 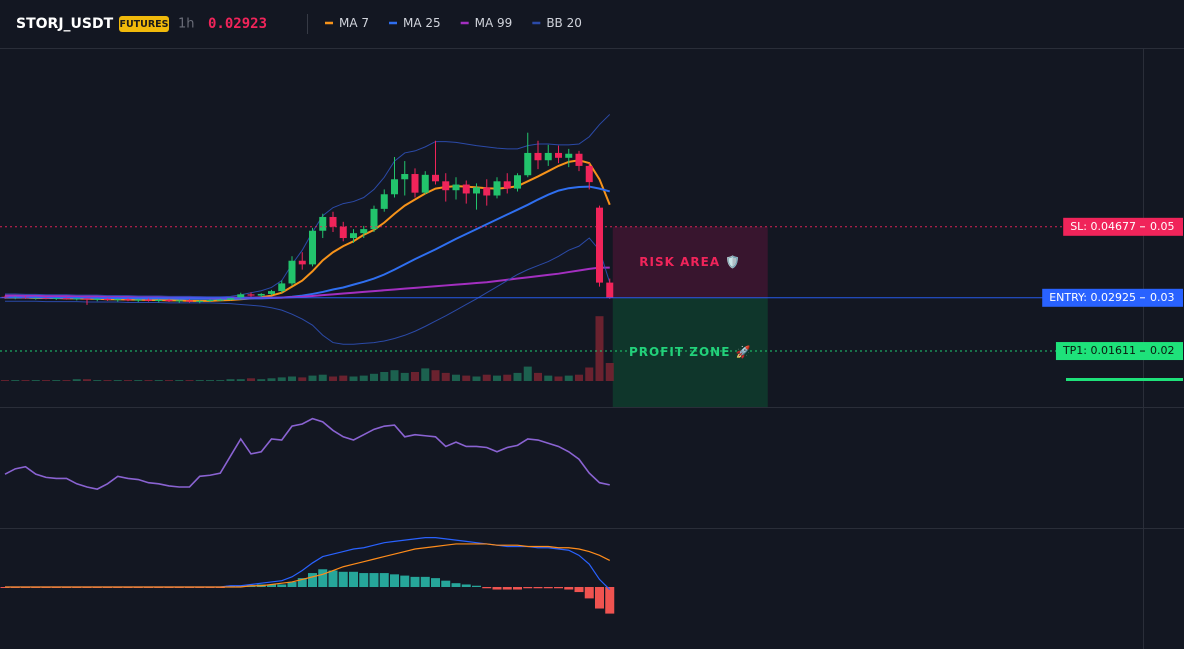 What do you see at coordinates (1092, 297) in the screenshot?
I see `level-label: ENTRY: 0.02925` at bounding box center [1092, 297].